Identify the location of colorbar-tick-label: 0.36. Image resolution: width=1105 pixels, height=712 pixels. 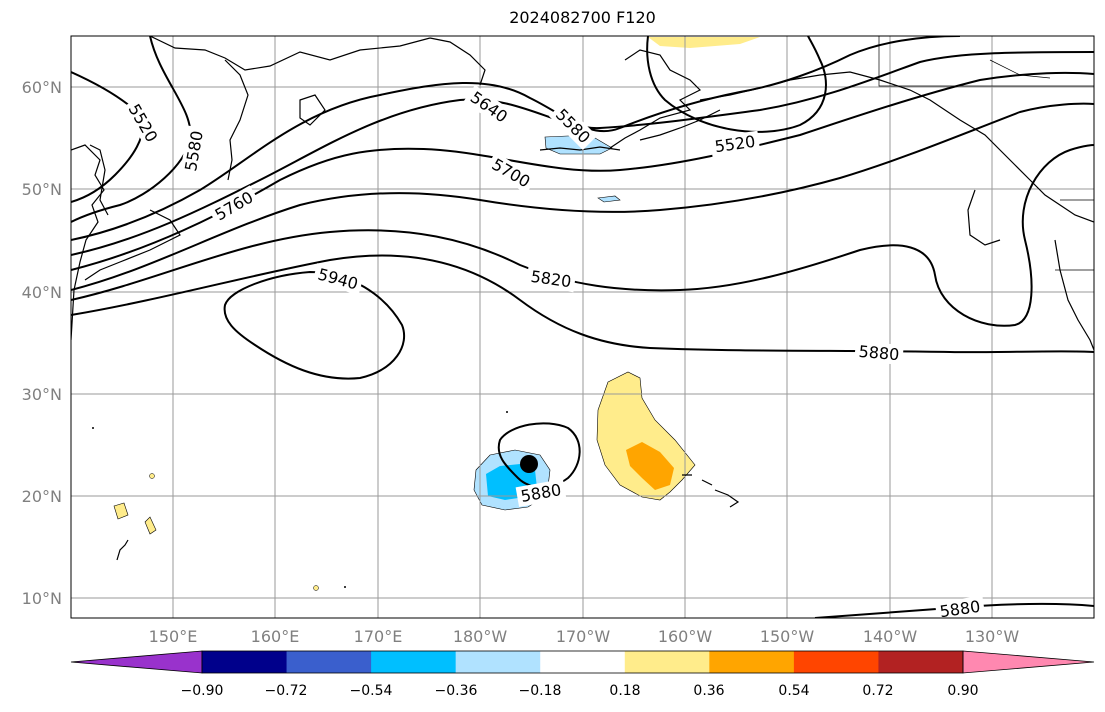
(708, 691).